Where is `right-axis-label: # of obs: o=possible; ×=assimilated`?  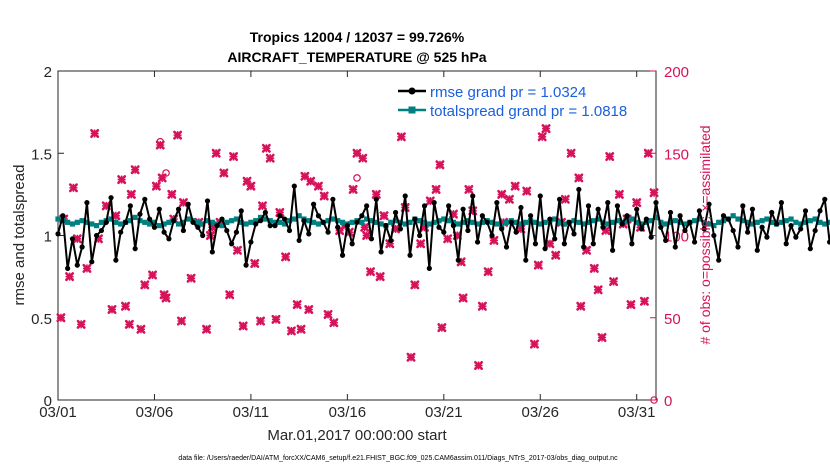
right-axis-label: # of obs: o=possible; ×=assimilated is located at coordinates (705, 234).